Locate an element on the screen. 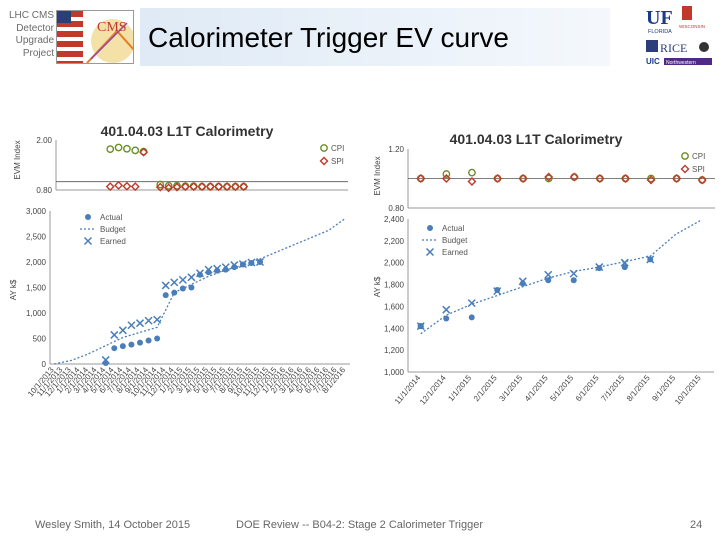 The image size is (720, 540). left-evm-title: 401.04.03 L1T Calorimetry is located at coordinates (187, 131).